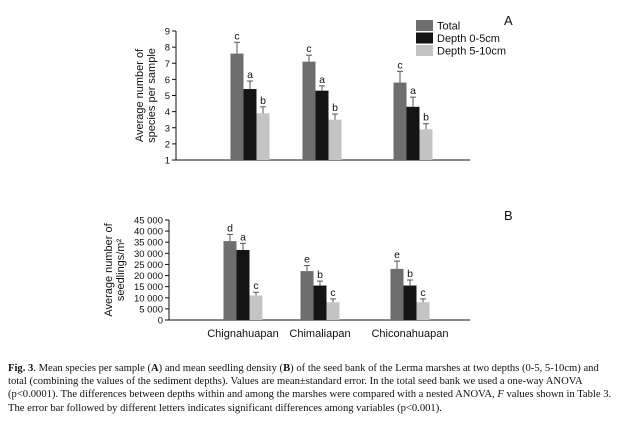 This screenshot has width=619, height=446. Describe the element at coordinates (409, 334) in the screenshot. I see `x-category-label: Chiconahuapan` at that location.